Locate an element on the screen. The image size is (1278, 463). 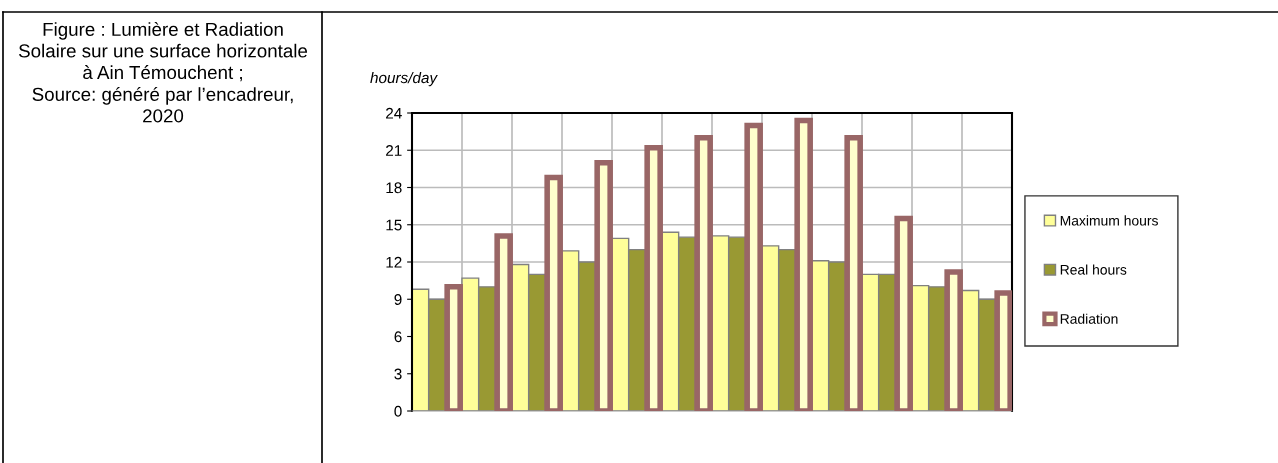
text: Figure : Lumière et Radiation Solaire sur une surface horizontale à Ain Témouchent ; is located at coordinates (163, 52).